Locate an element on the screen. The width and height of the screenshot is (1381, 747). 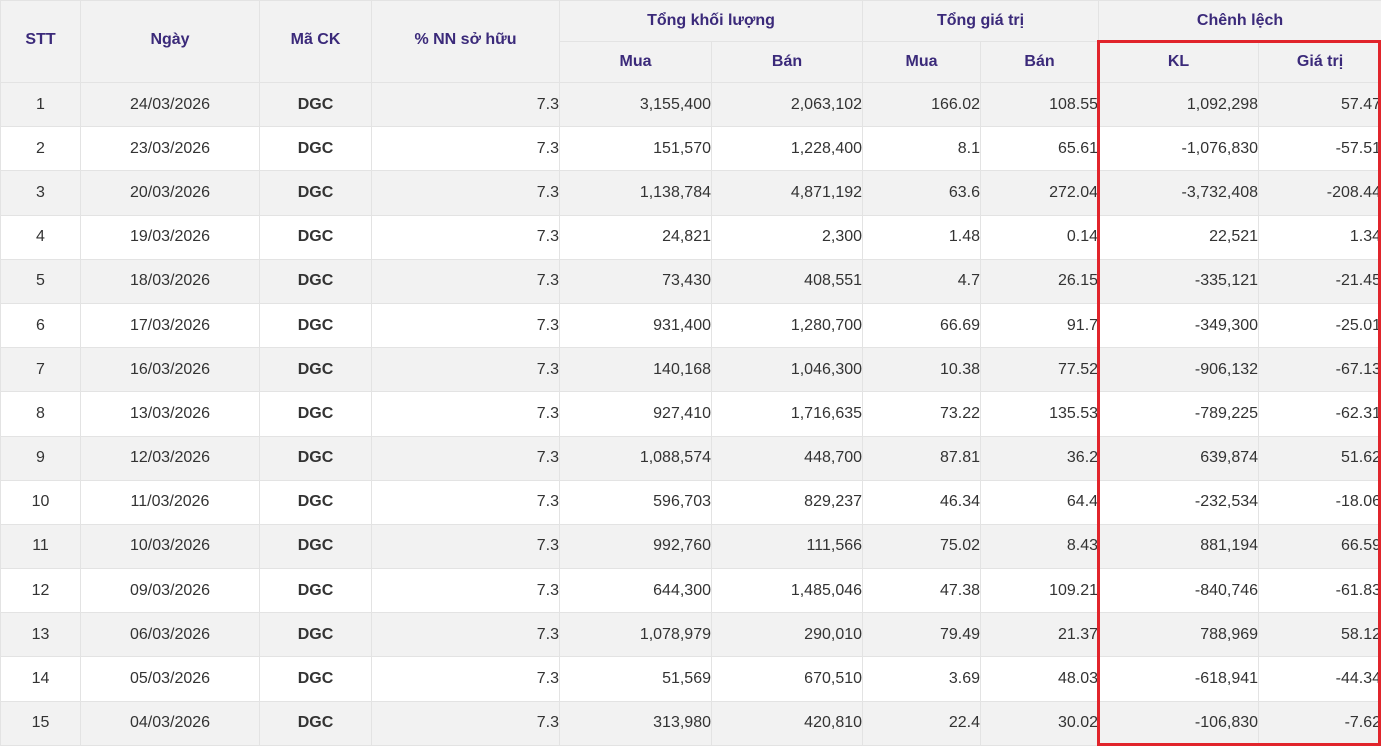
cell-volume-sell: 420,810 is located at coordinates (787, 723).